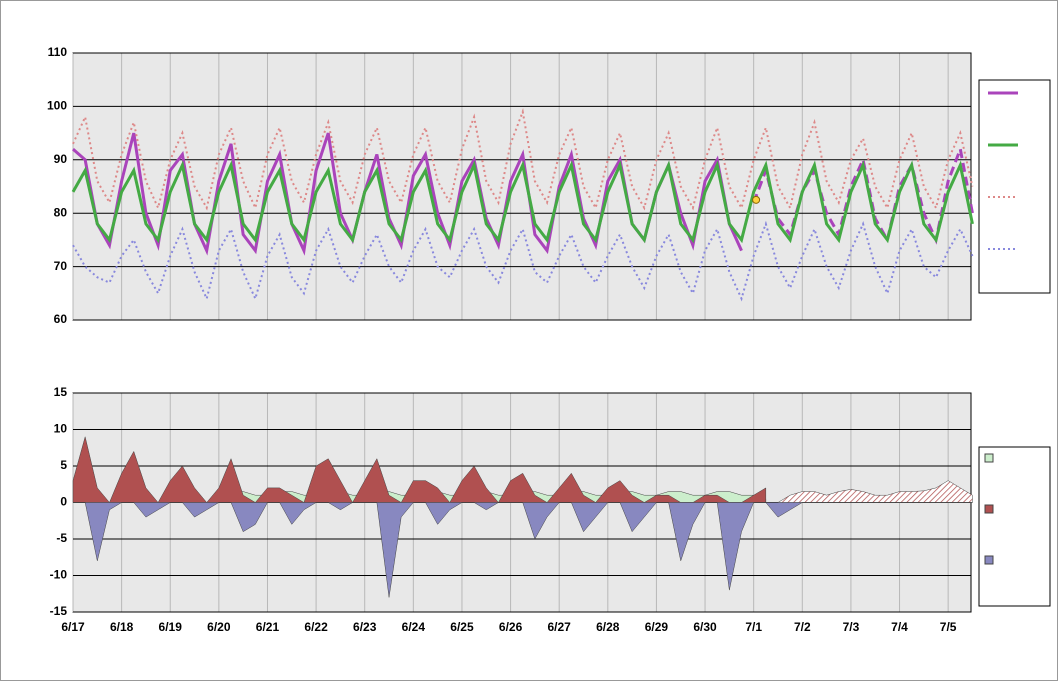  Describe the element at coordinates (462, 627) in the screenshot. I see `x-tick-label: 6/25` at that location.